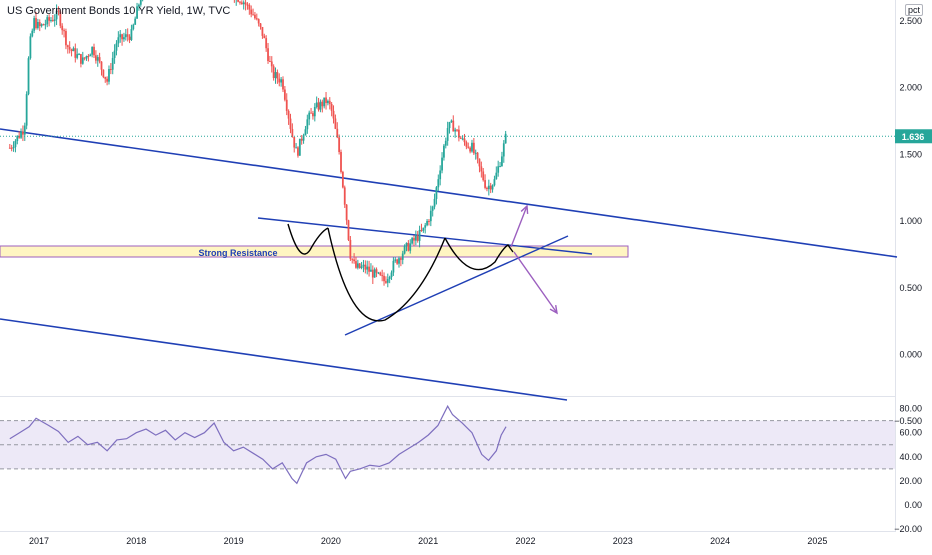 This screenshot has width=932, height=555. What do you see at coordinates (524, 209) in the screenshot?
I see `projection-arrow-up-head` at bounding box center [524, 209].